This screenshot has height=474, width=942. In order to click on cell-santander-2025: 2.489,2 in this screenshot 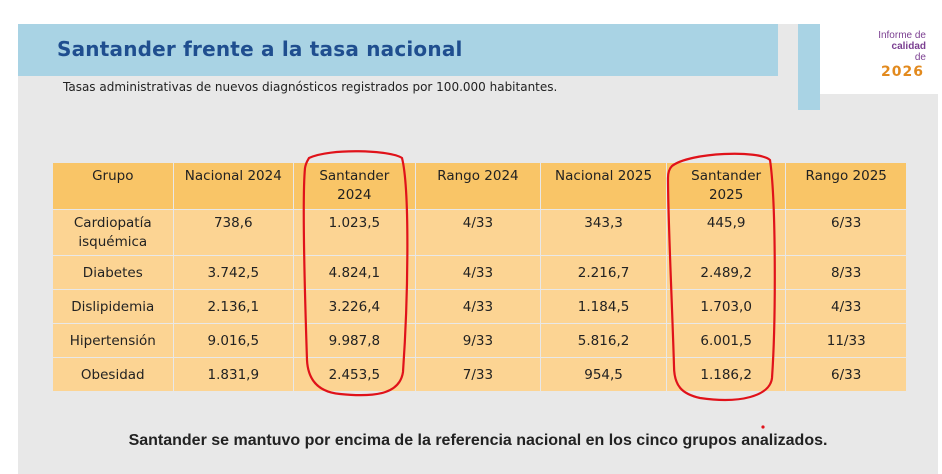, I will do `click(726, 272)`.